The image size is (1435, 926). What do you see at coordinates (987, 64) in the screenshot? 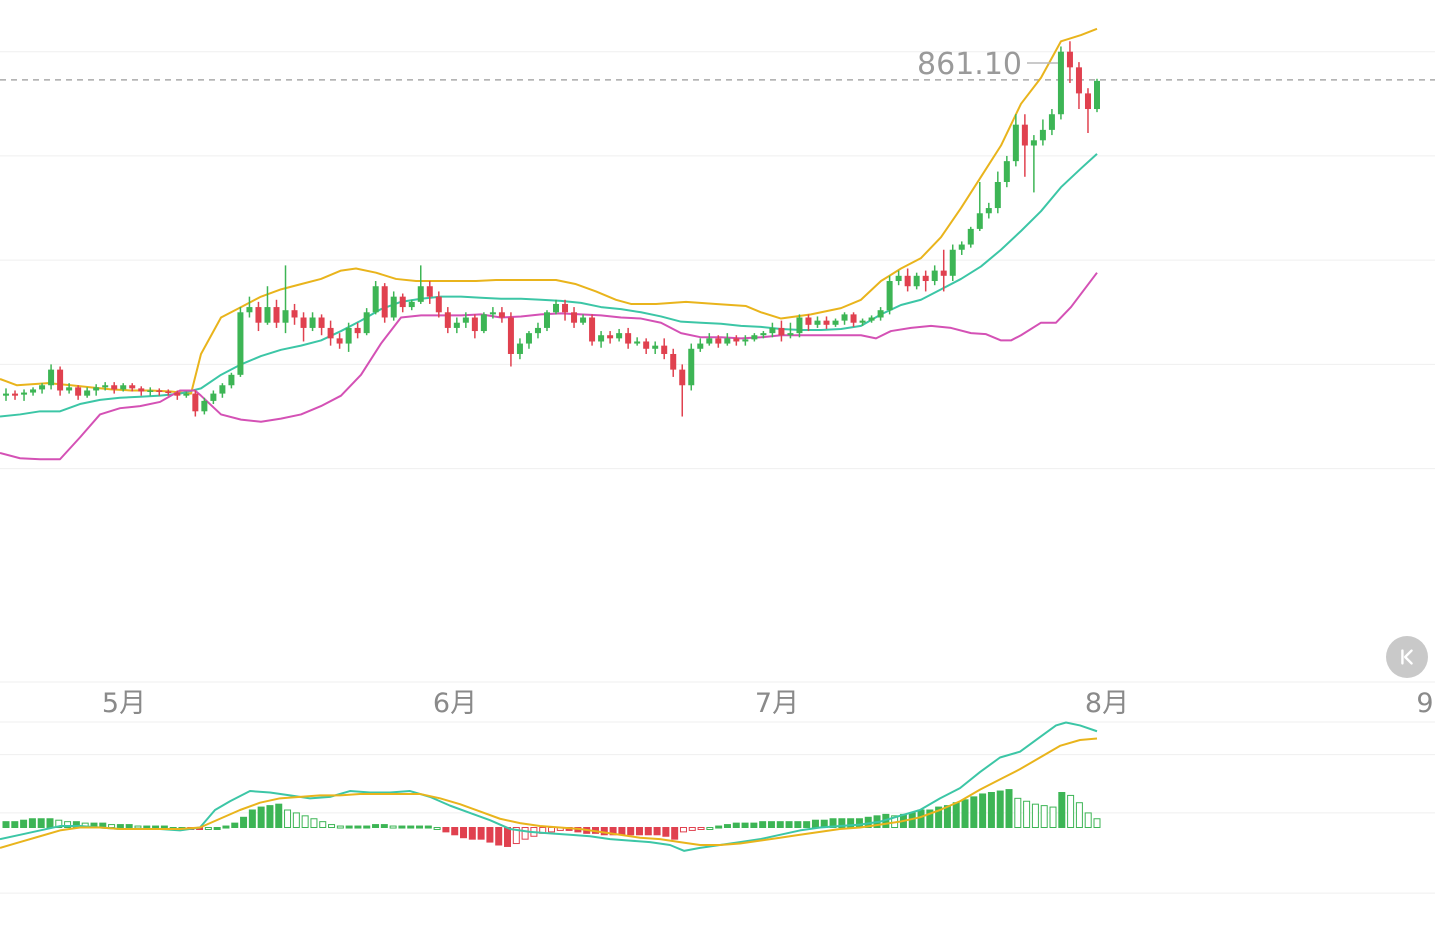
I see `peak-annotation: 861.10` at bounding box center [987, 64].